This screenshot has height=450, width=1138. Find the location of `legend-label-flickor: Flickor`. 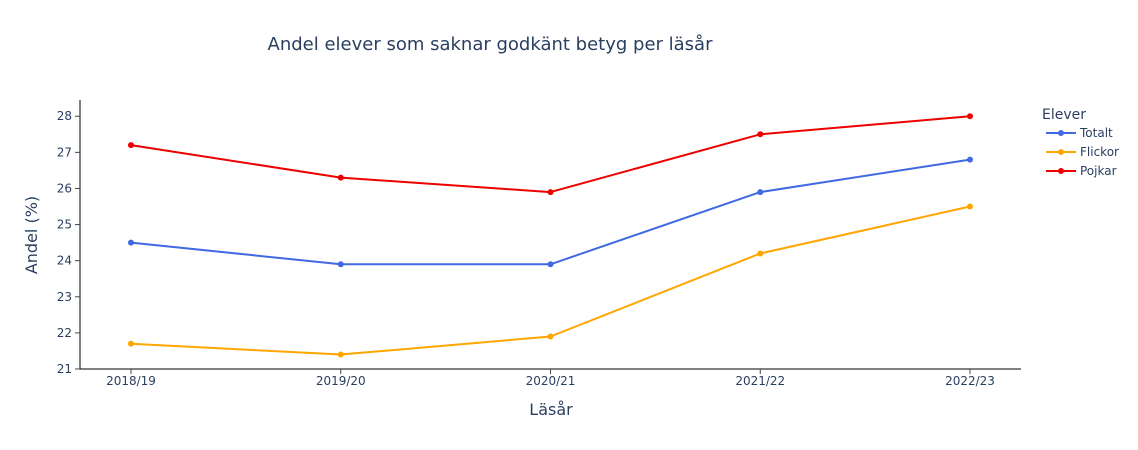

legend-label-flickor: Flickor is located at coordinates (1099, 152).